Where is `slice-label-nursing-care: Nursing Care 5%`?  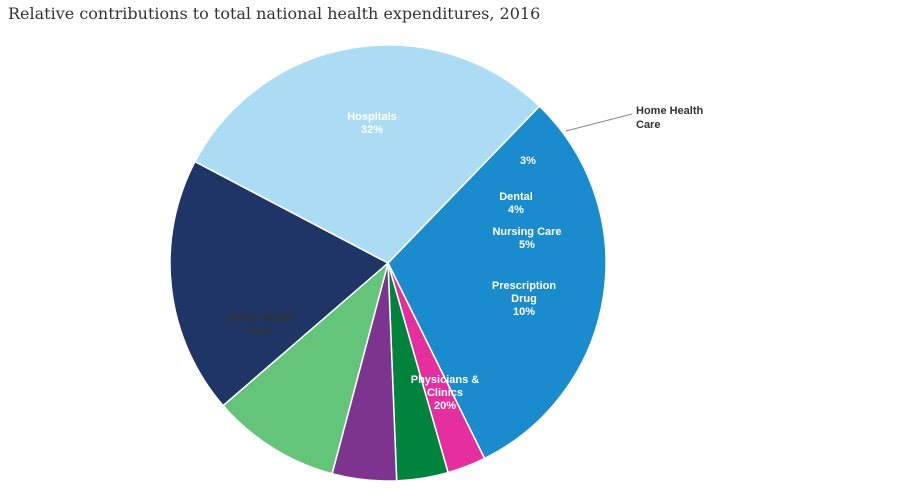 slice-label-nursing-care: Nursing Care 5% is located at coordinates (526, 238).